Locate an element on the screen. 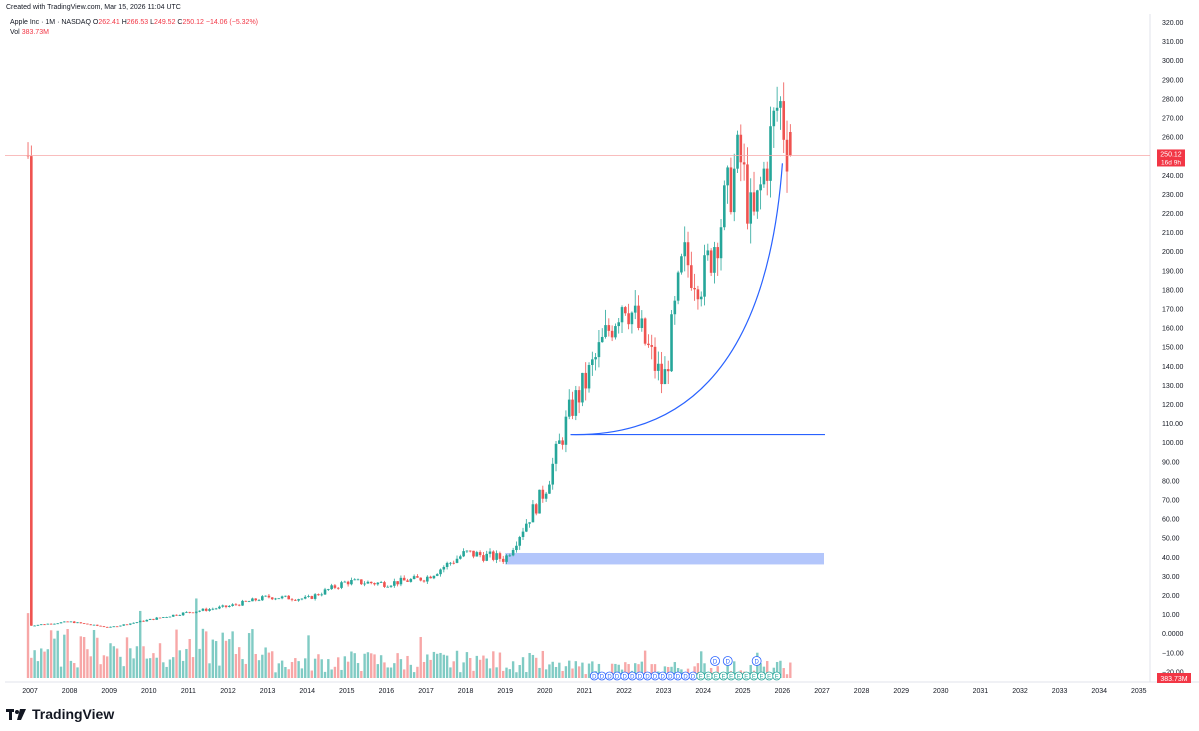 The width and height of the screenshot is (1199, 731). y-tick-label: 90.00 is located at coordinates (1171, 462).